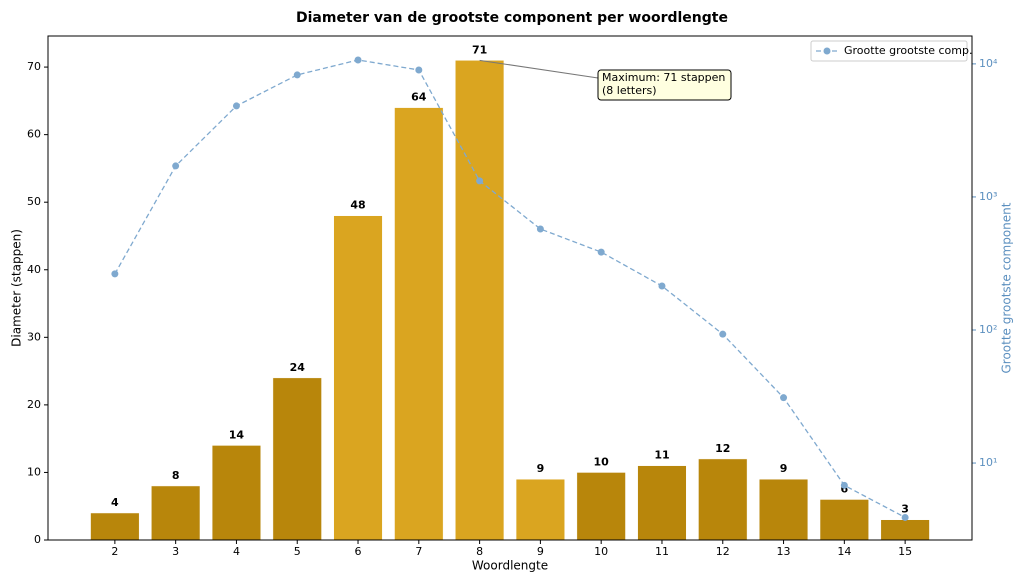  I want to click on y-tick-label: 0, so click(37, 539).